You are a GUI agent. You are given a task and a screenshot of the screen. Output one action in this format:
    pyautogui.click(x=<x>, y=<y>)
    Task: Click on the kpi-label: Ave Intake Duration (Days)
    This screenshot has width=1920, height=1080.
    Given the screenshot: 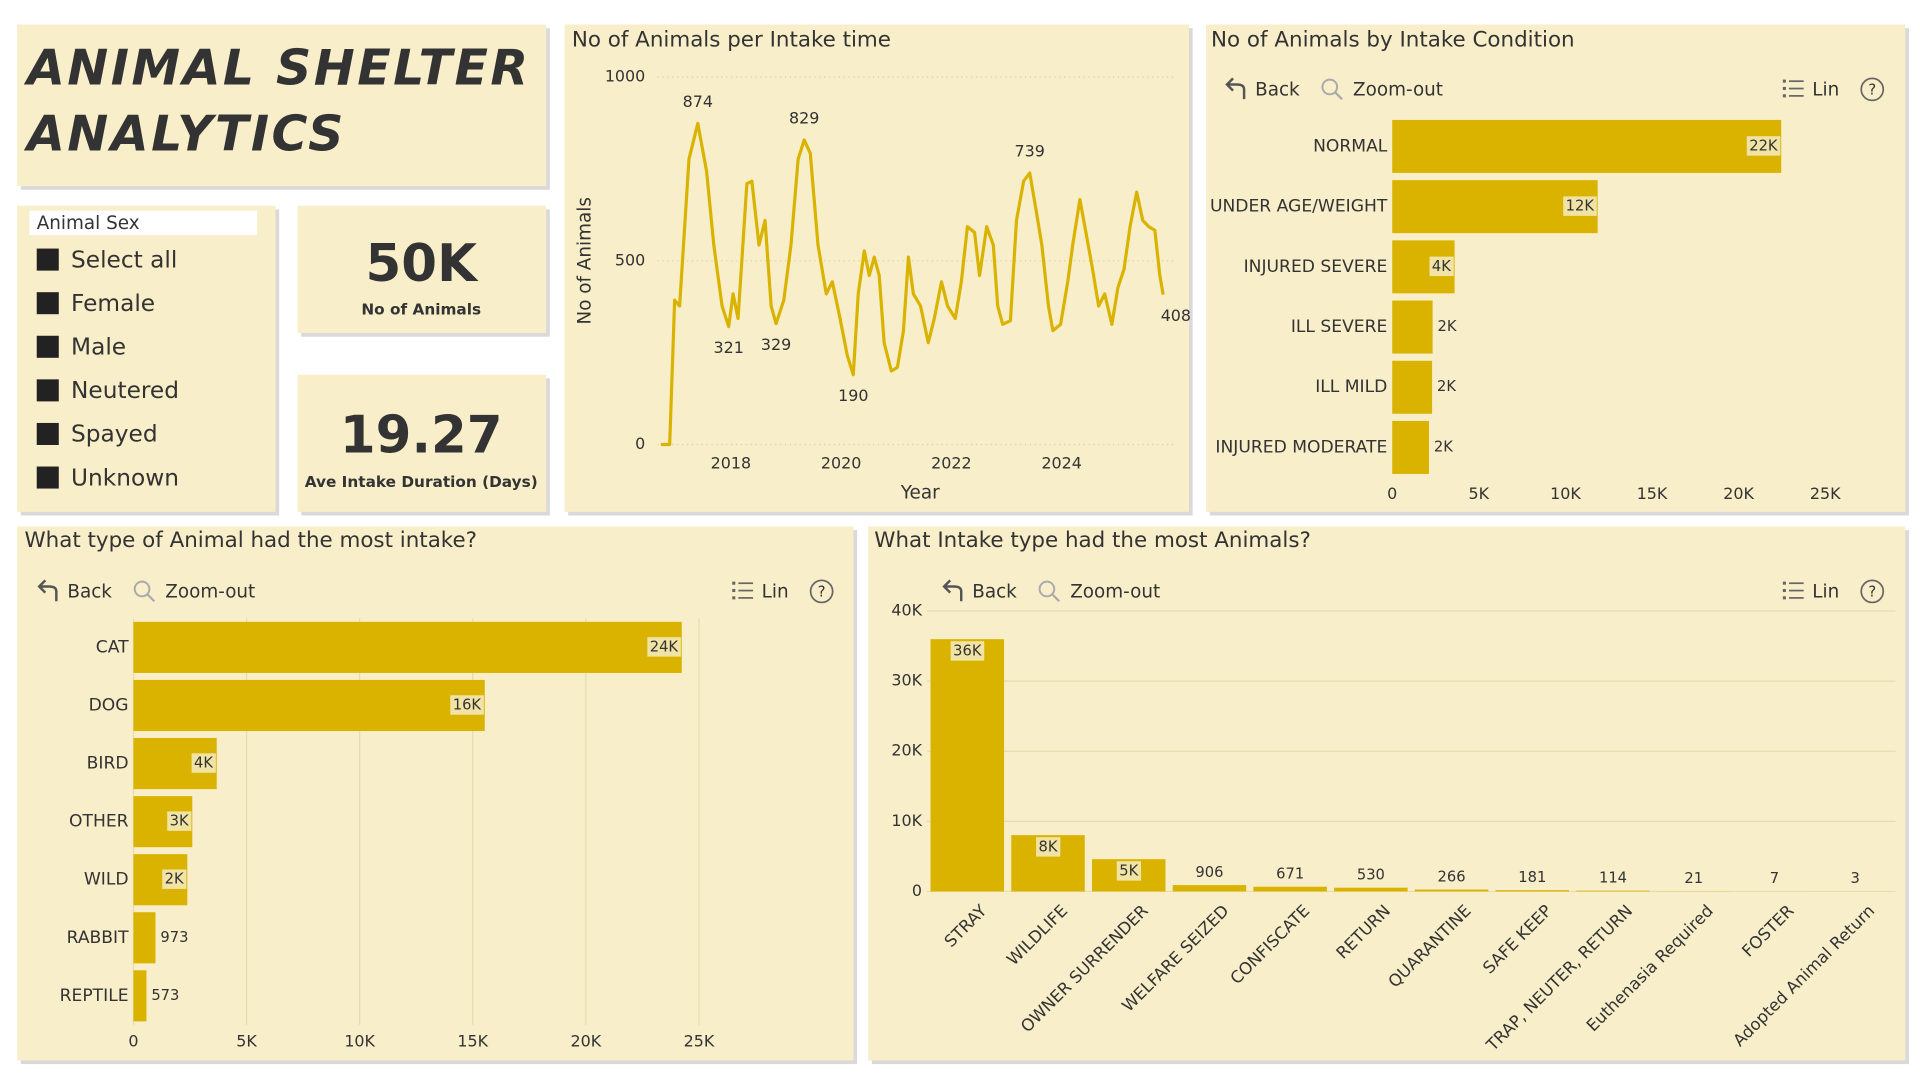 What is the action you would take?
    pyautogui.click(x=421, y=482)
    